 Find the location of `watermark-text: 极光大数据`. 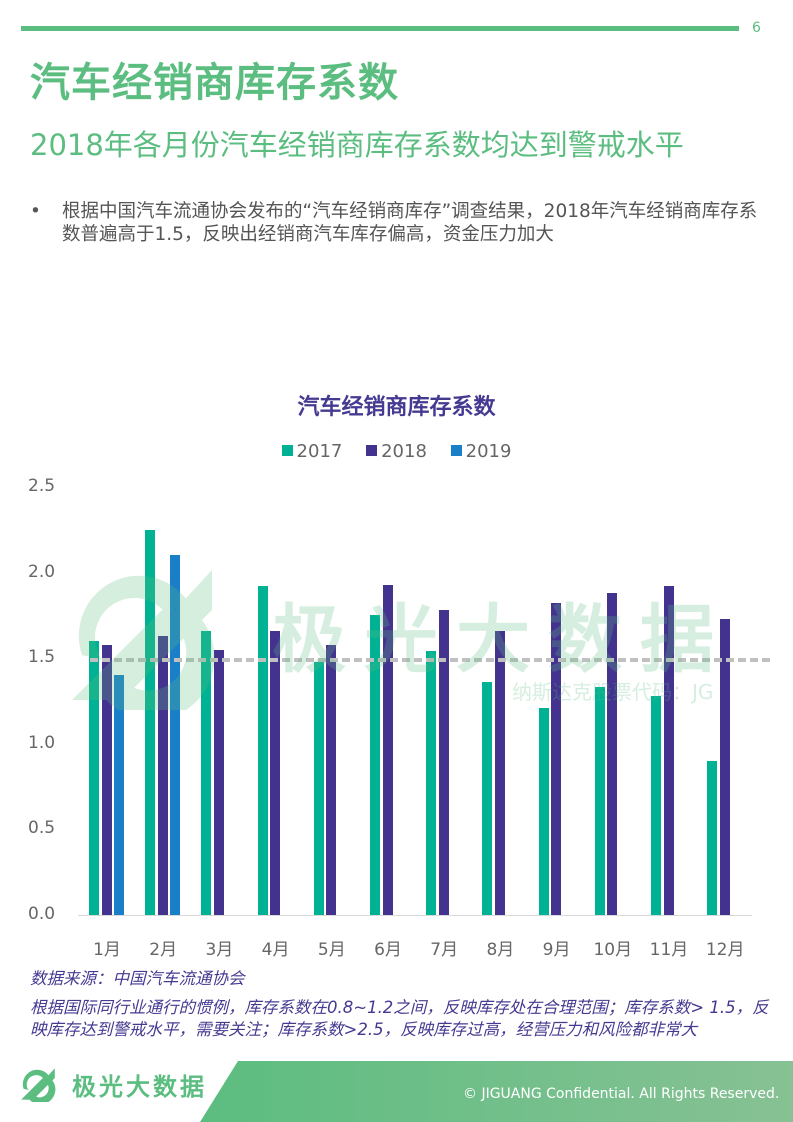

watermark-text: 极光大数据 is located at coordinates (502, 640).